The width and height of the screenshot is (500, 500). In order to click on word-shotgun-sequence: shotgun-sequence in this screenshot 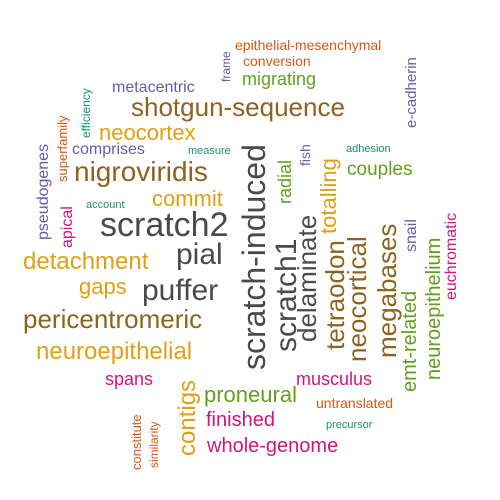, I will do `click(238, 107)`.